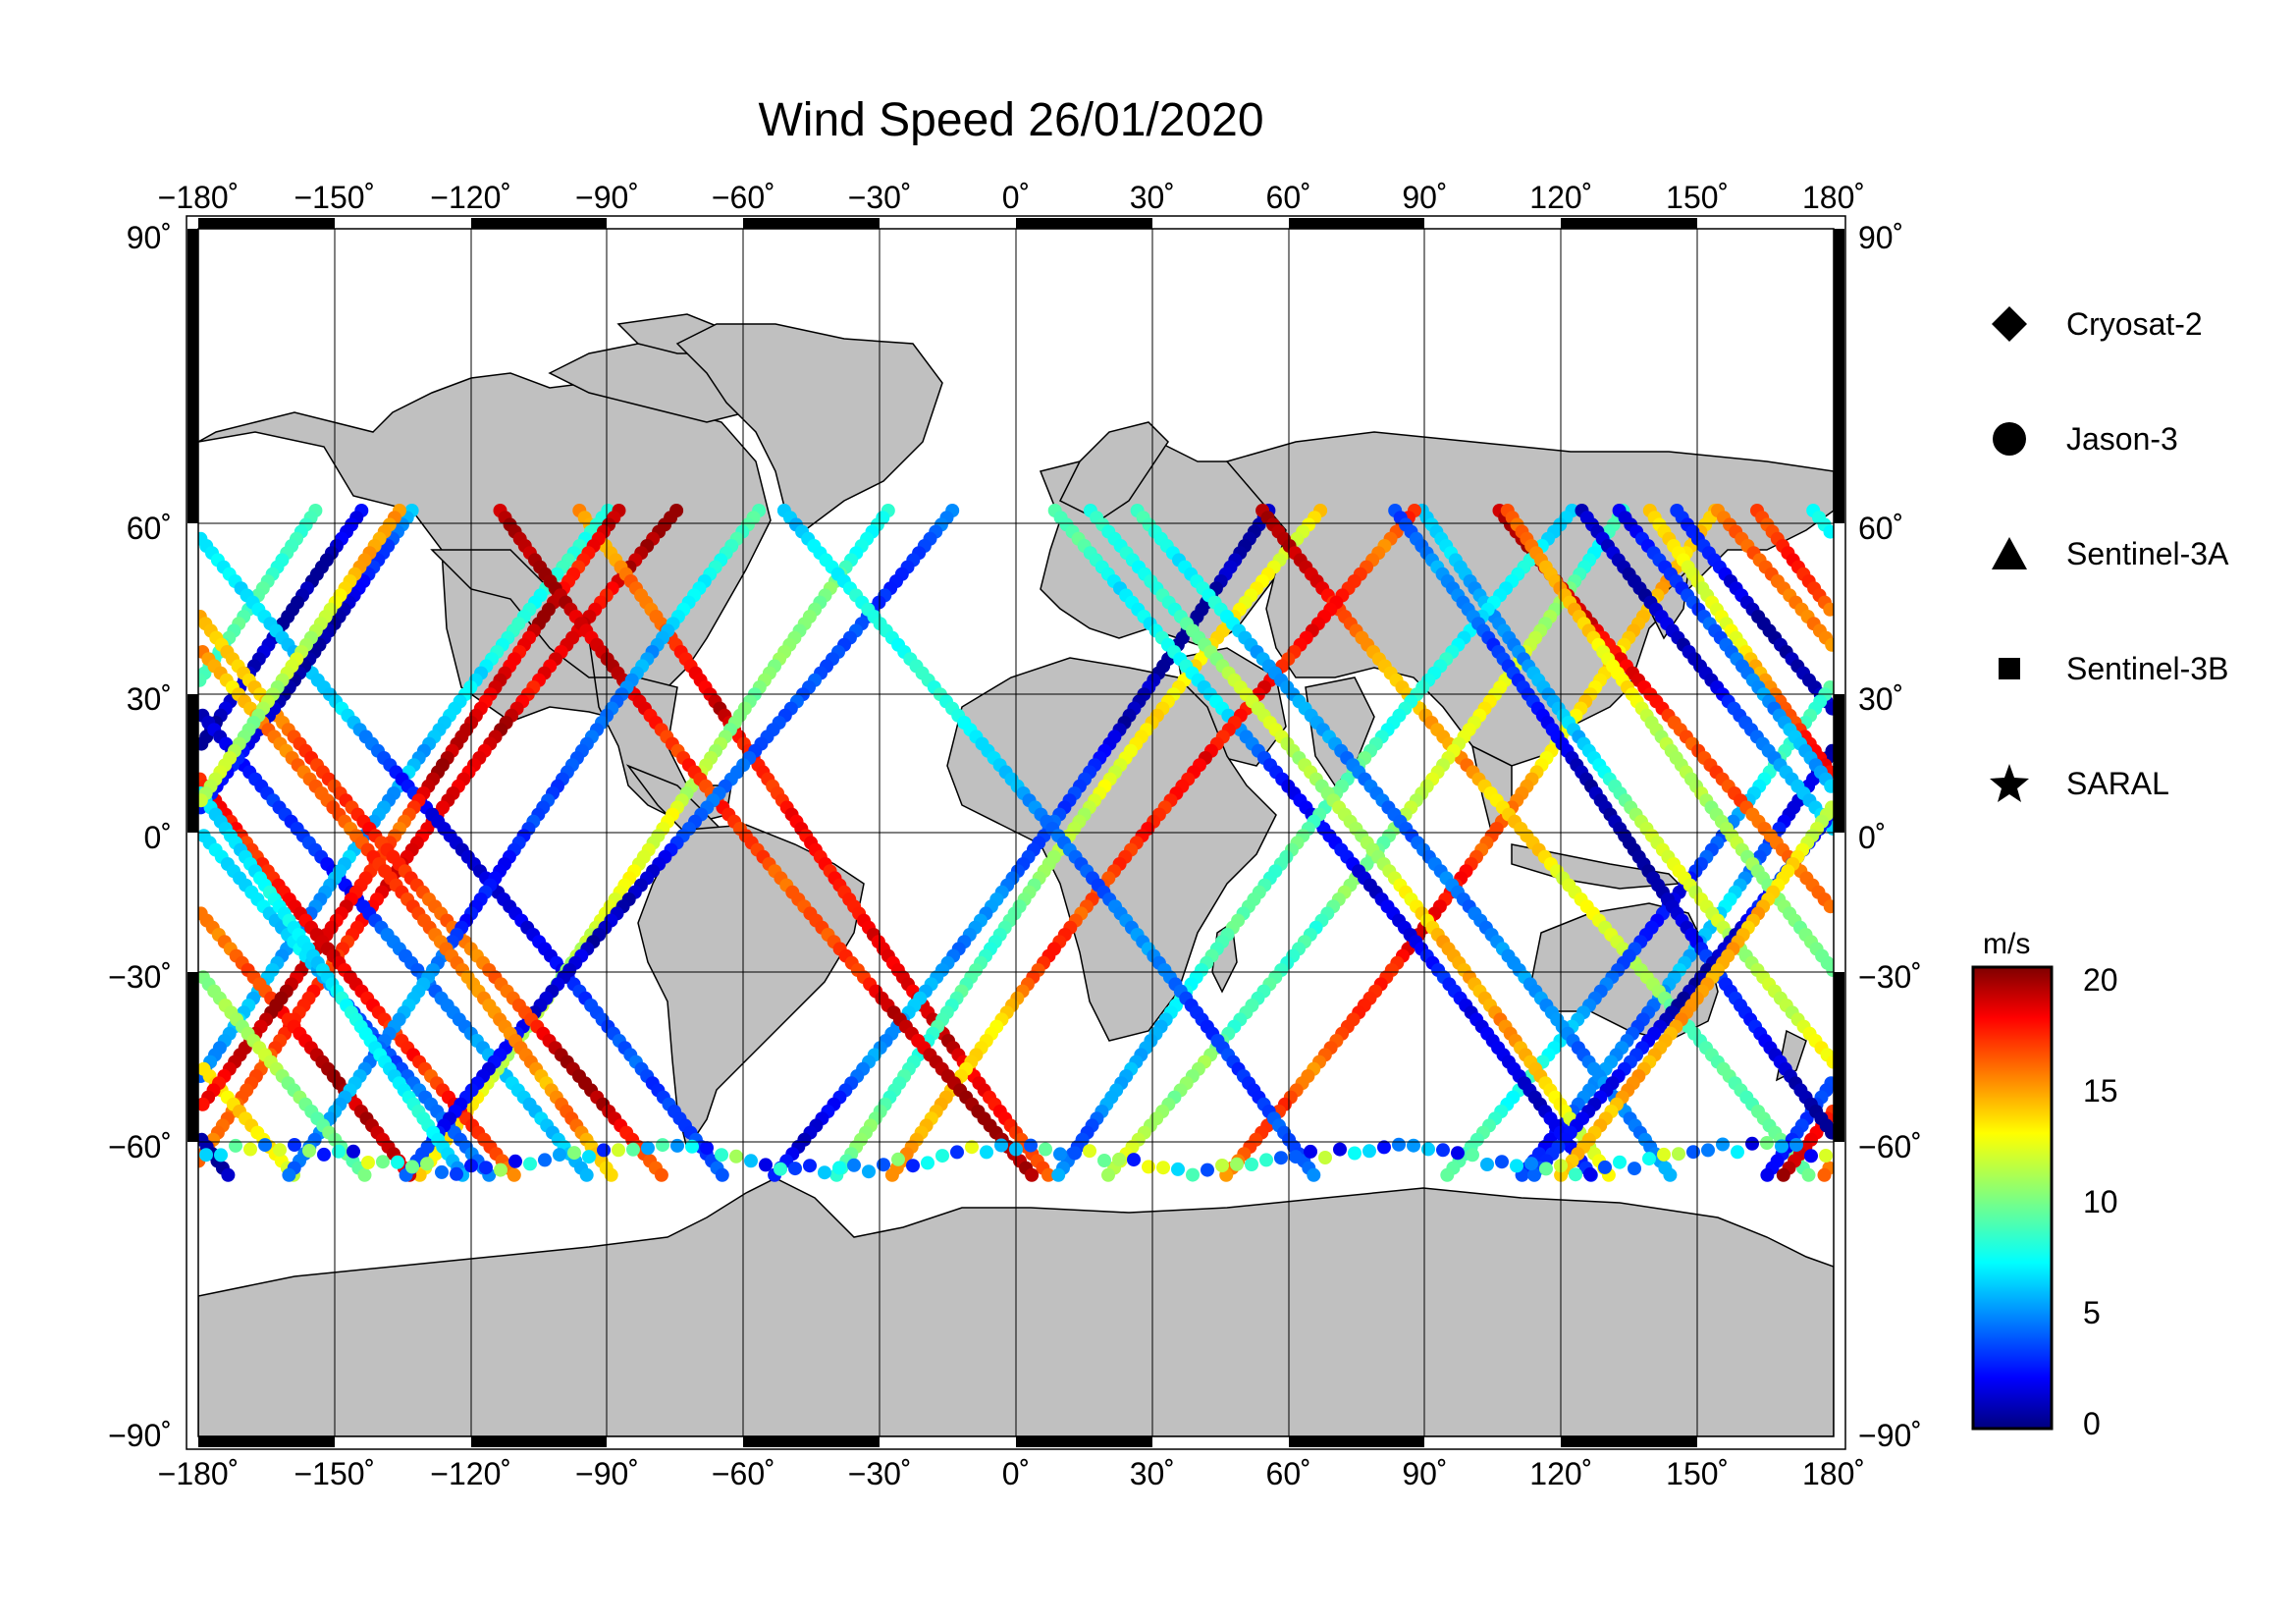  What do you see at coordinates (743, 1473) in the screenshot?
I see `longitude-tick-label: −60˚` at bounding box center [743, 1473].